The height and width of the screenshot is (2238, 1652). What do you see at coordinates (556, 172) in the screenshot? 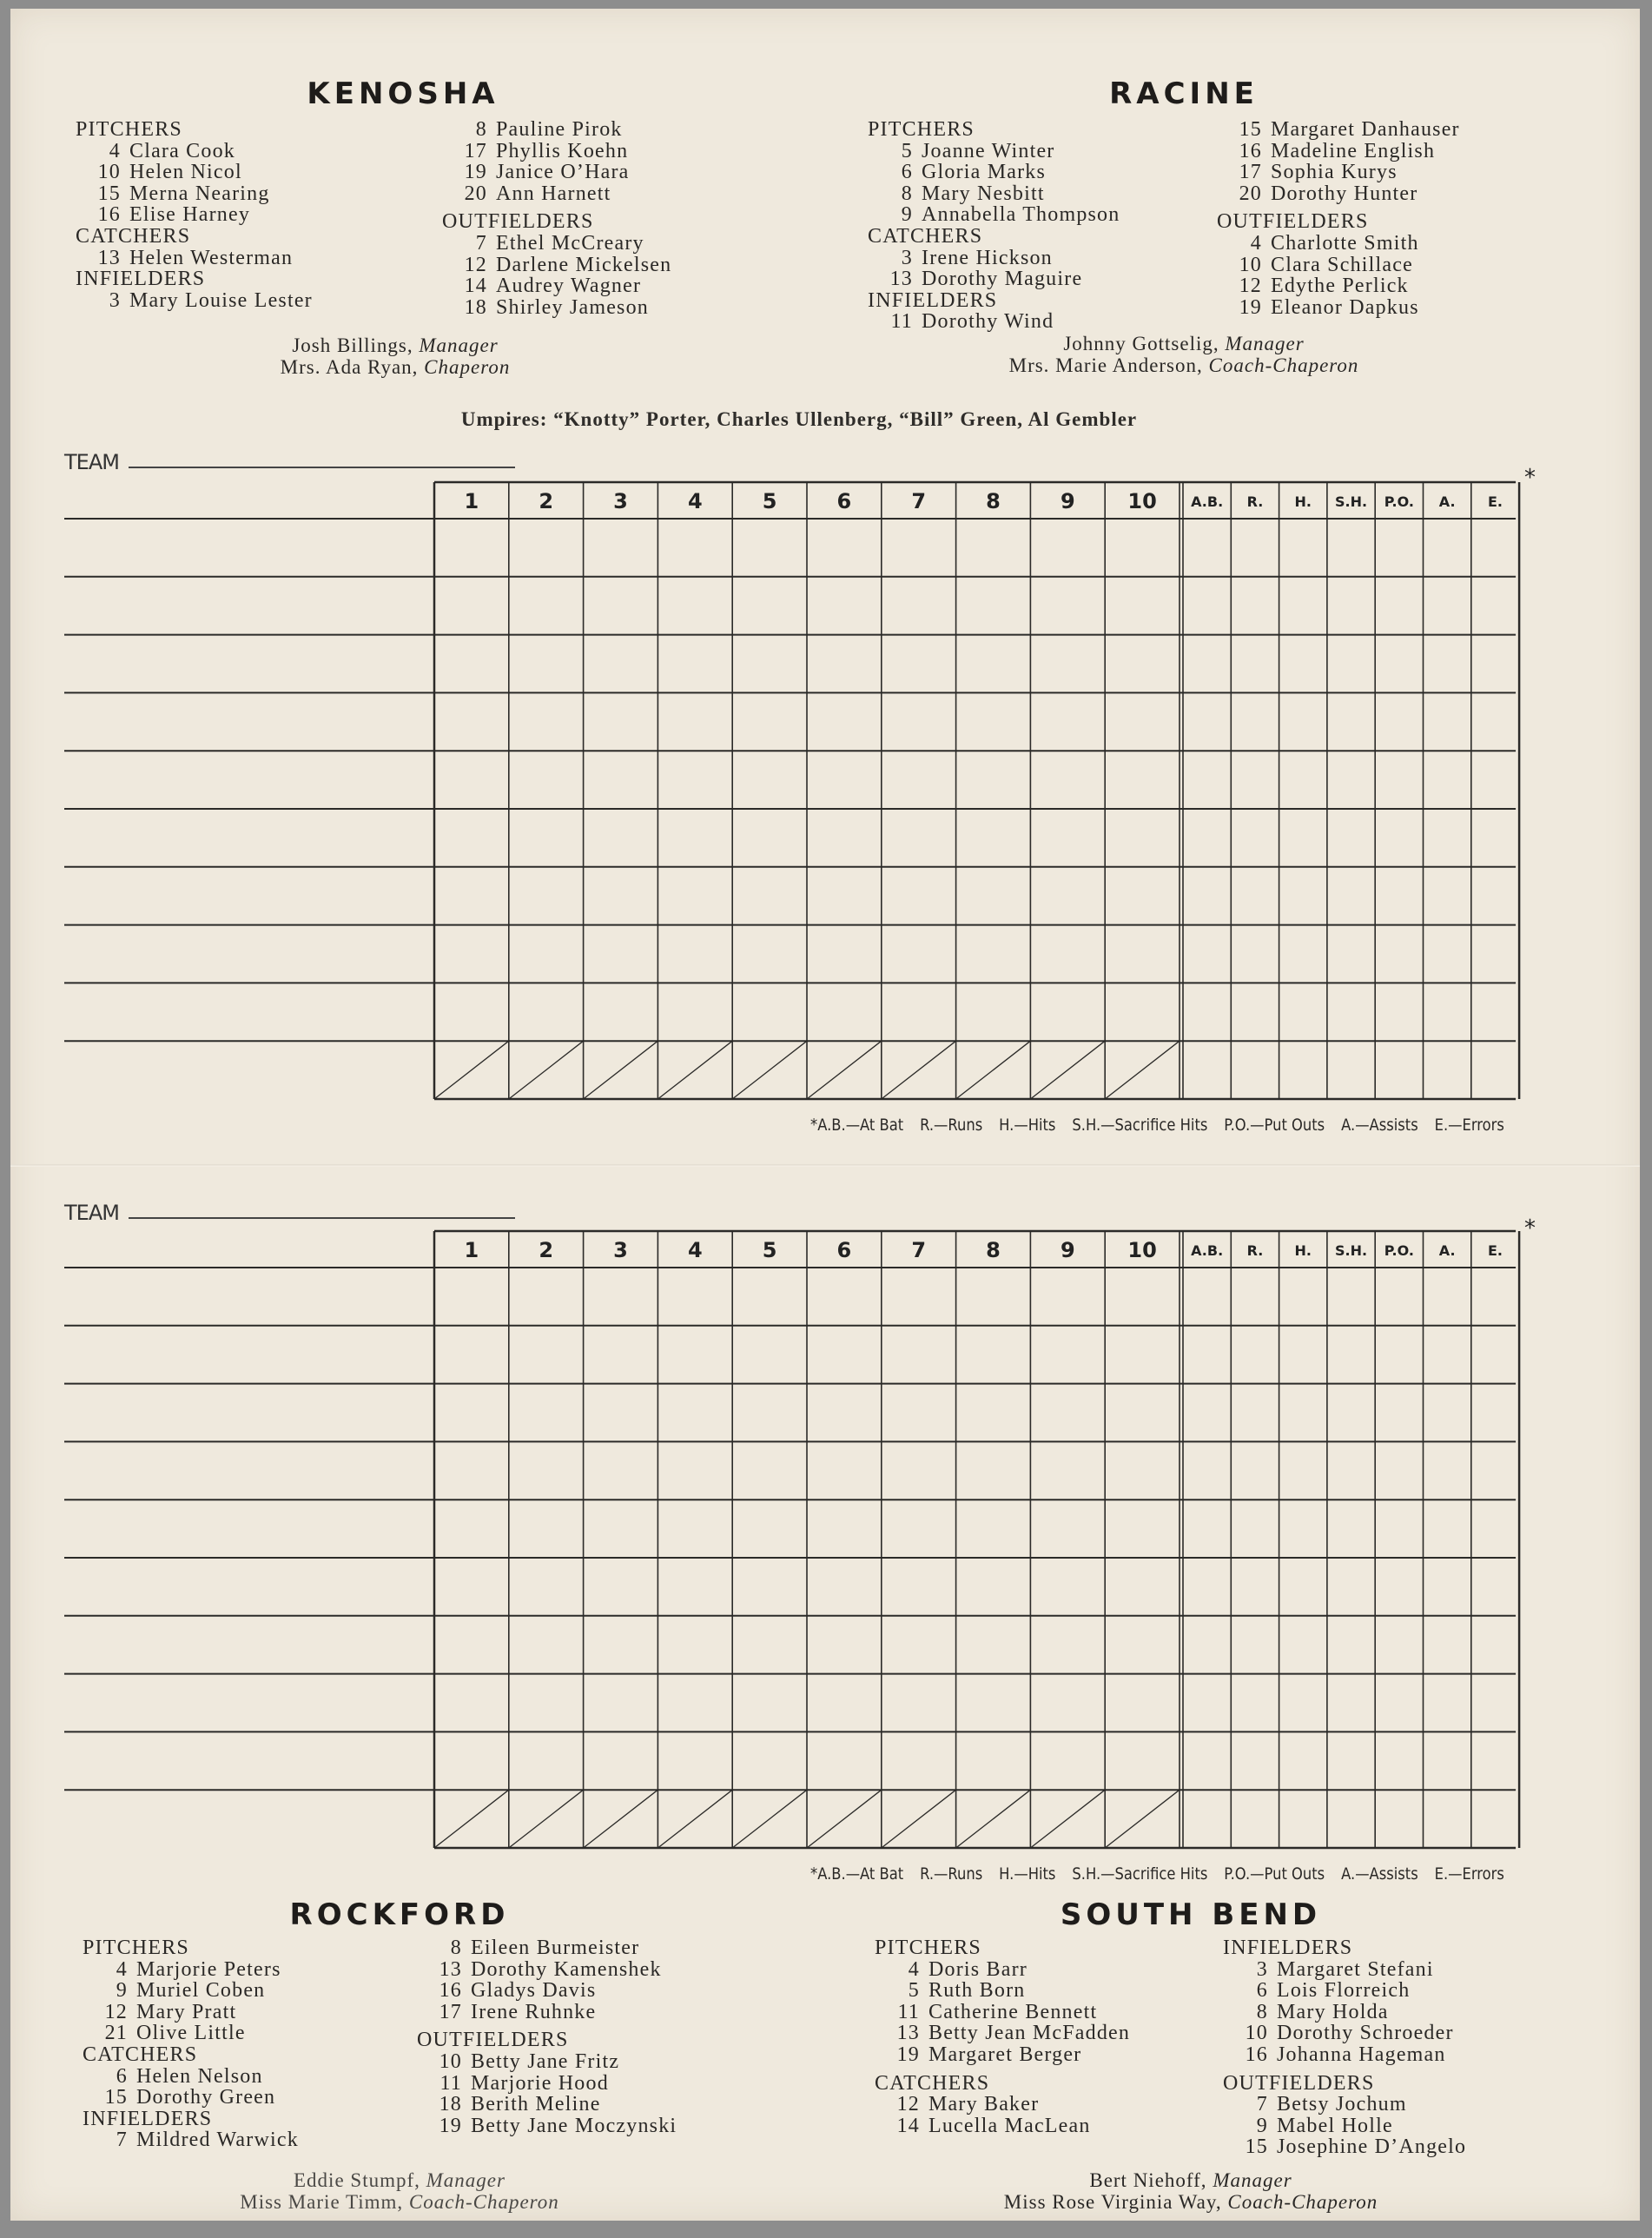
I see `player-entry: 19 Janice O’Hara` at bounding box center [556, 172].